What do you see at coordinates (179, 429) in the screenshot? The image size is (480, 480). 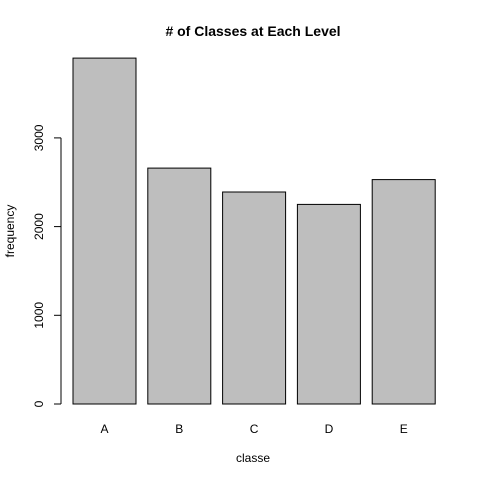 I see `x-tick-label-b: B` at bounding box center [179, 429].